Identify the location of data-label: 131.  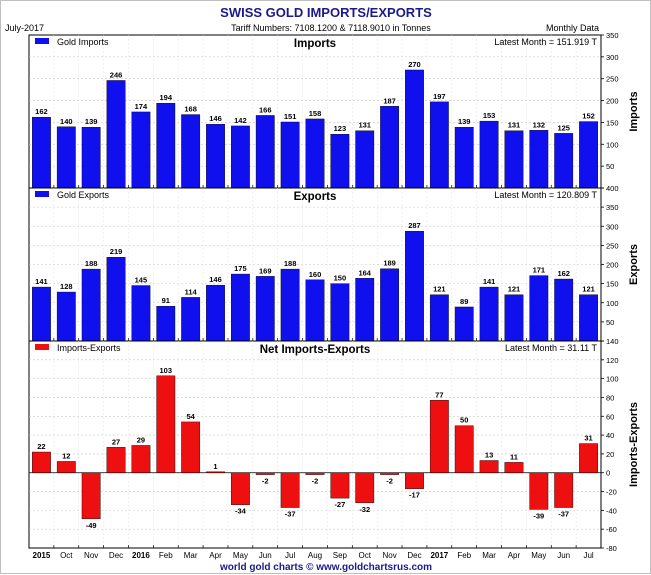
(514, 125).